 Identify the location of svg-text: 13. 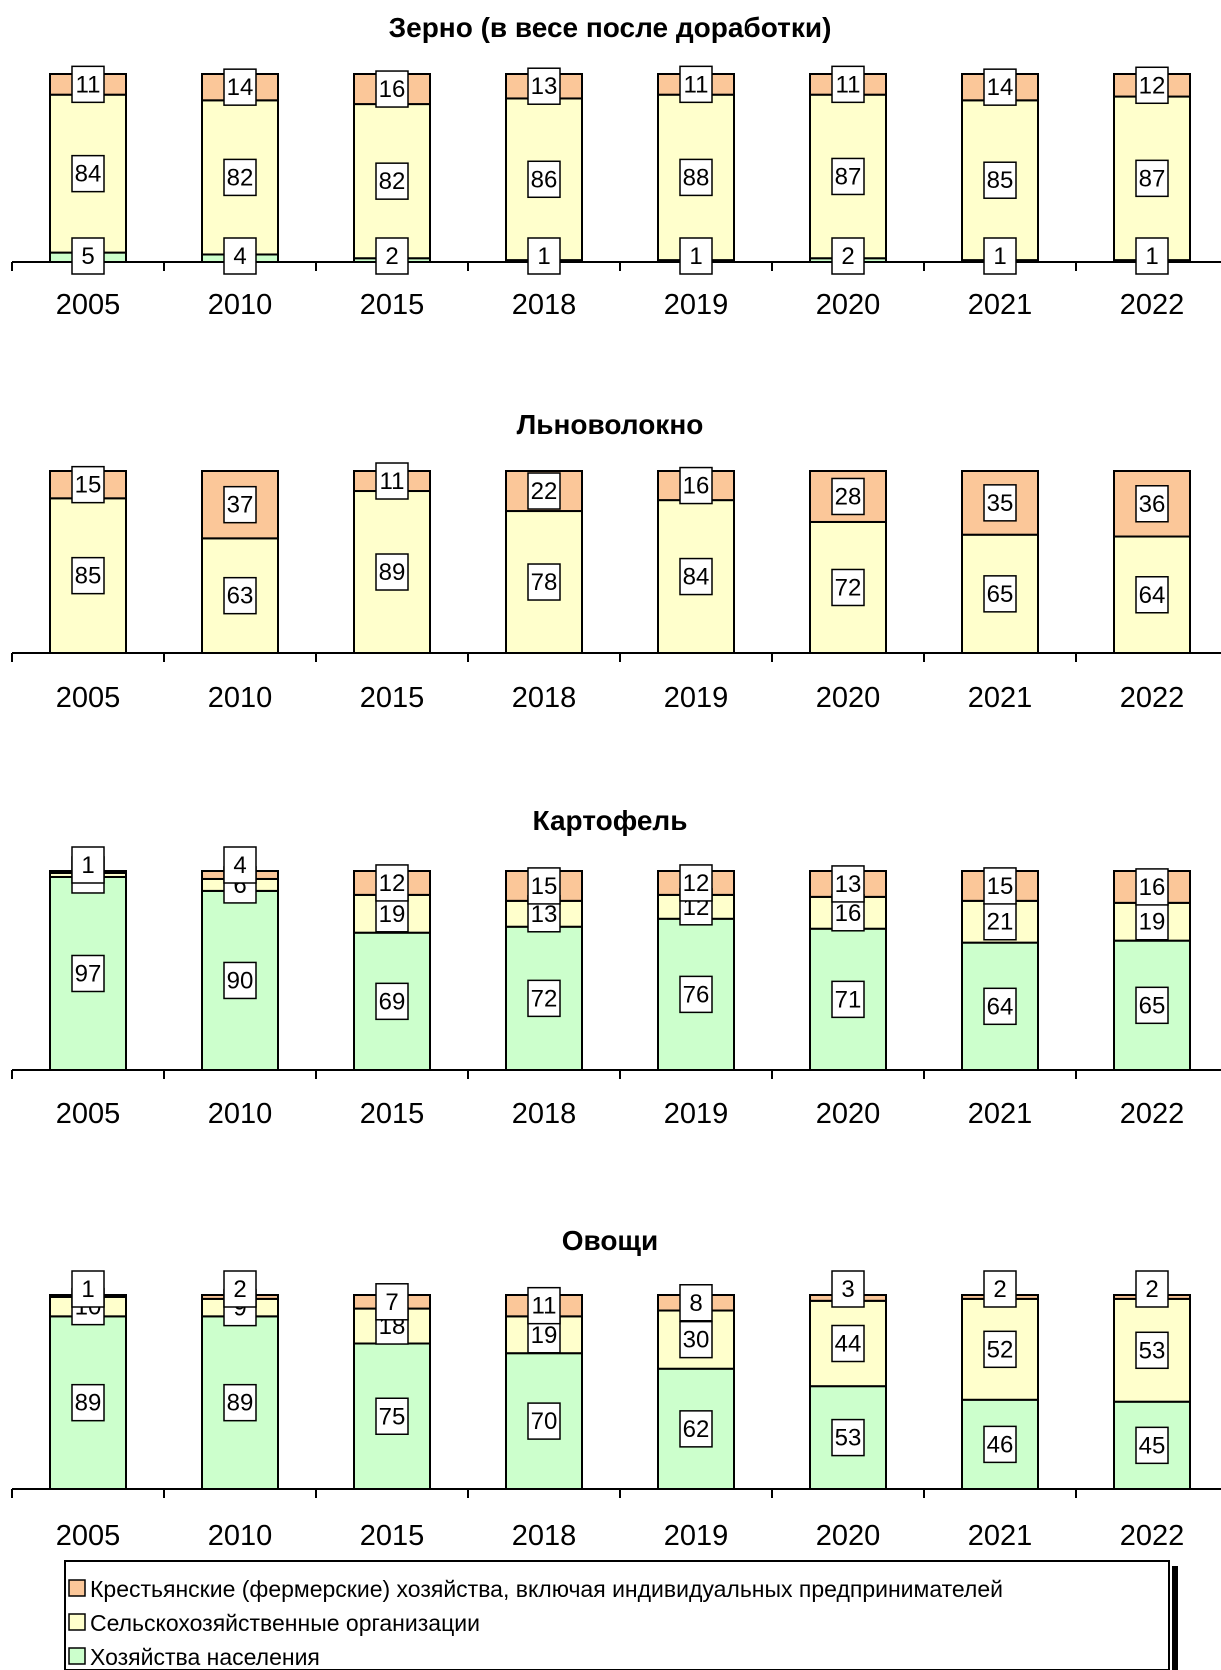
(544, 914).